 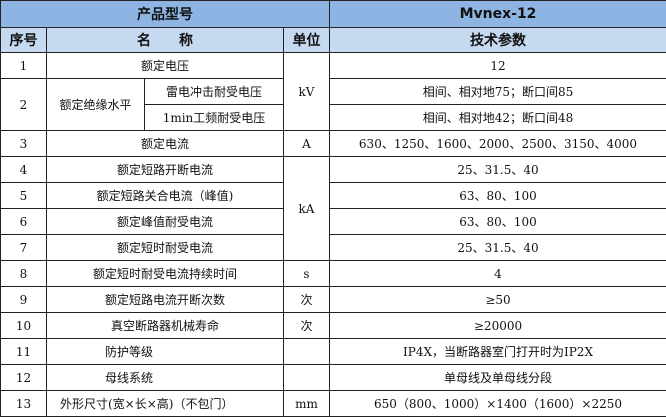 I want to click on row-no: 13, so click(x=23, y=403).